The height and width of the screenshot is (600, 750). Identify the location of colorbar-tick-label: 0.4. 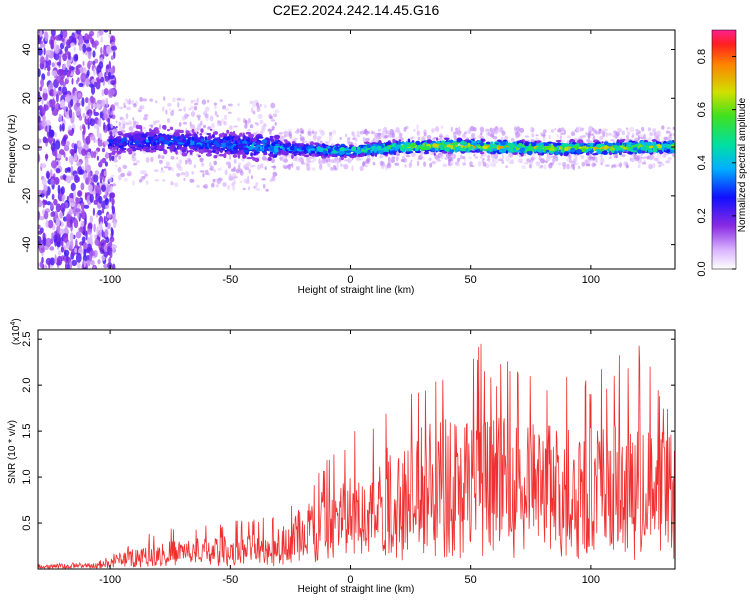
(702, 162).